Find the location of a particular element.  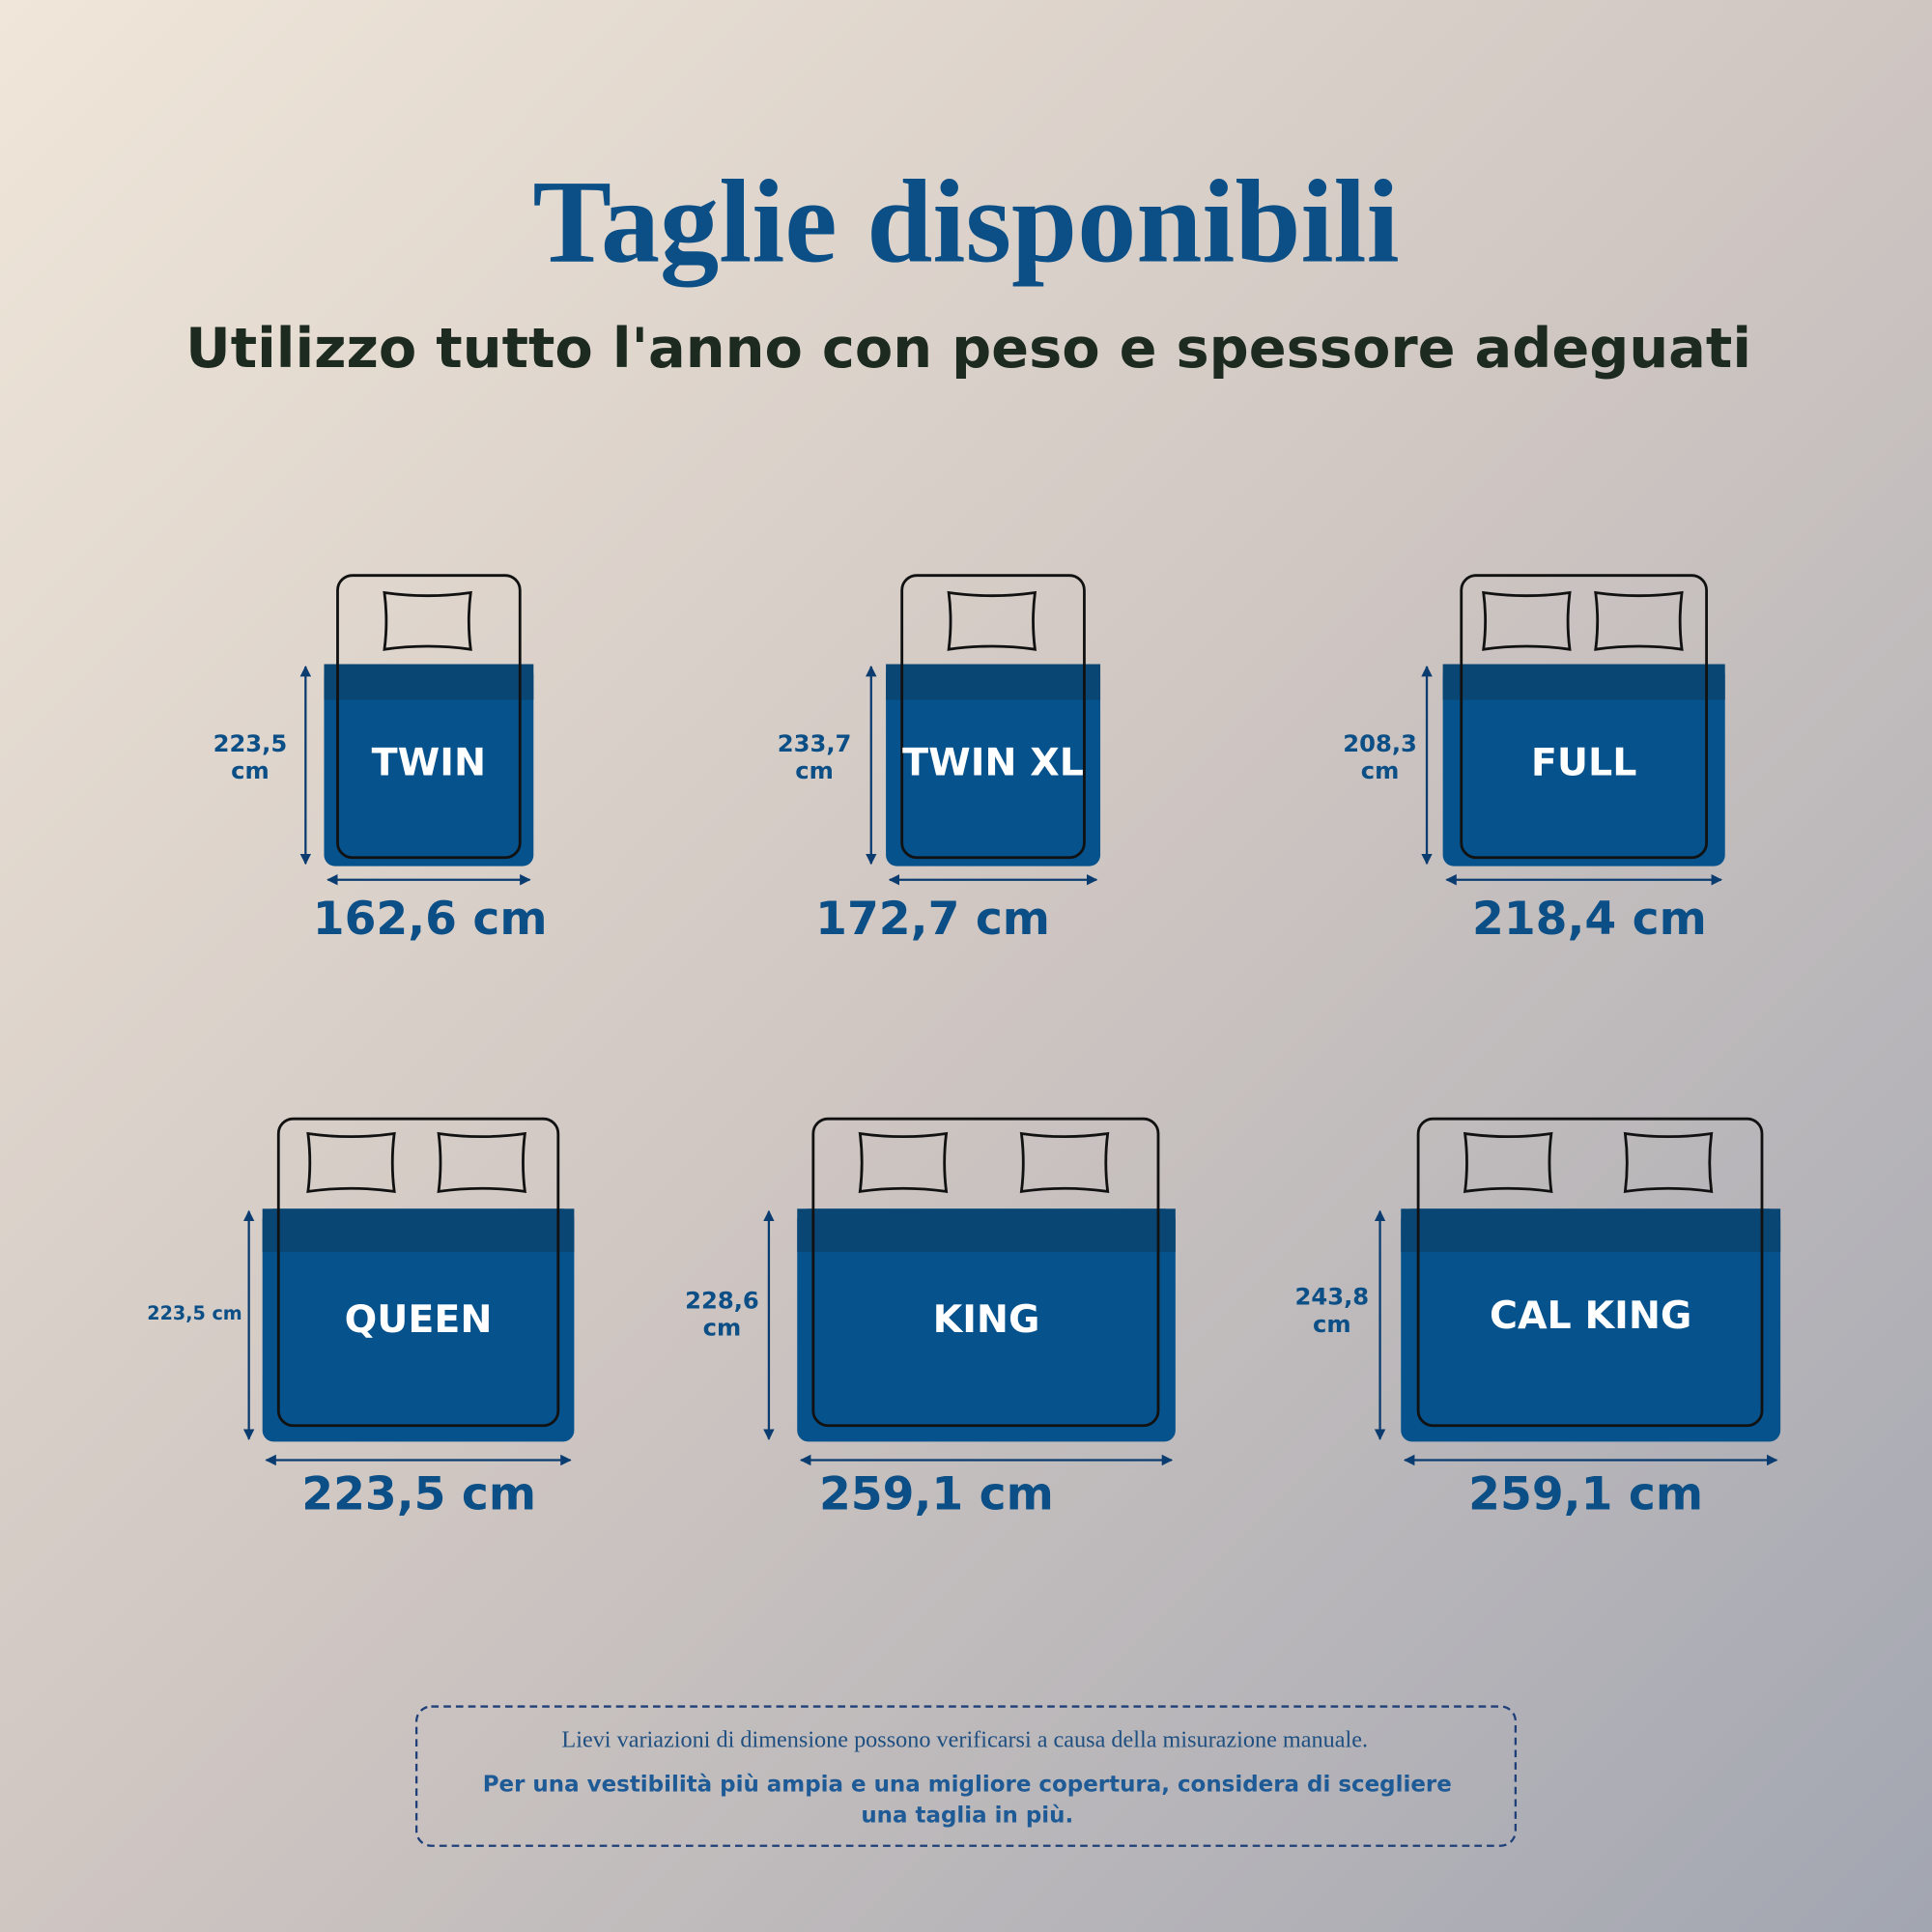

bed-size: TWIN 223,5 cm 162,6 cm is located at coordinates (380, 760).